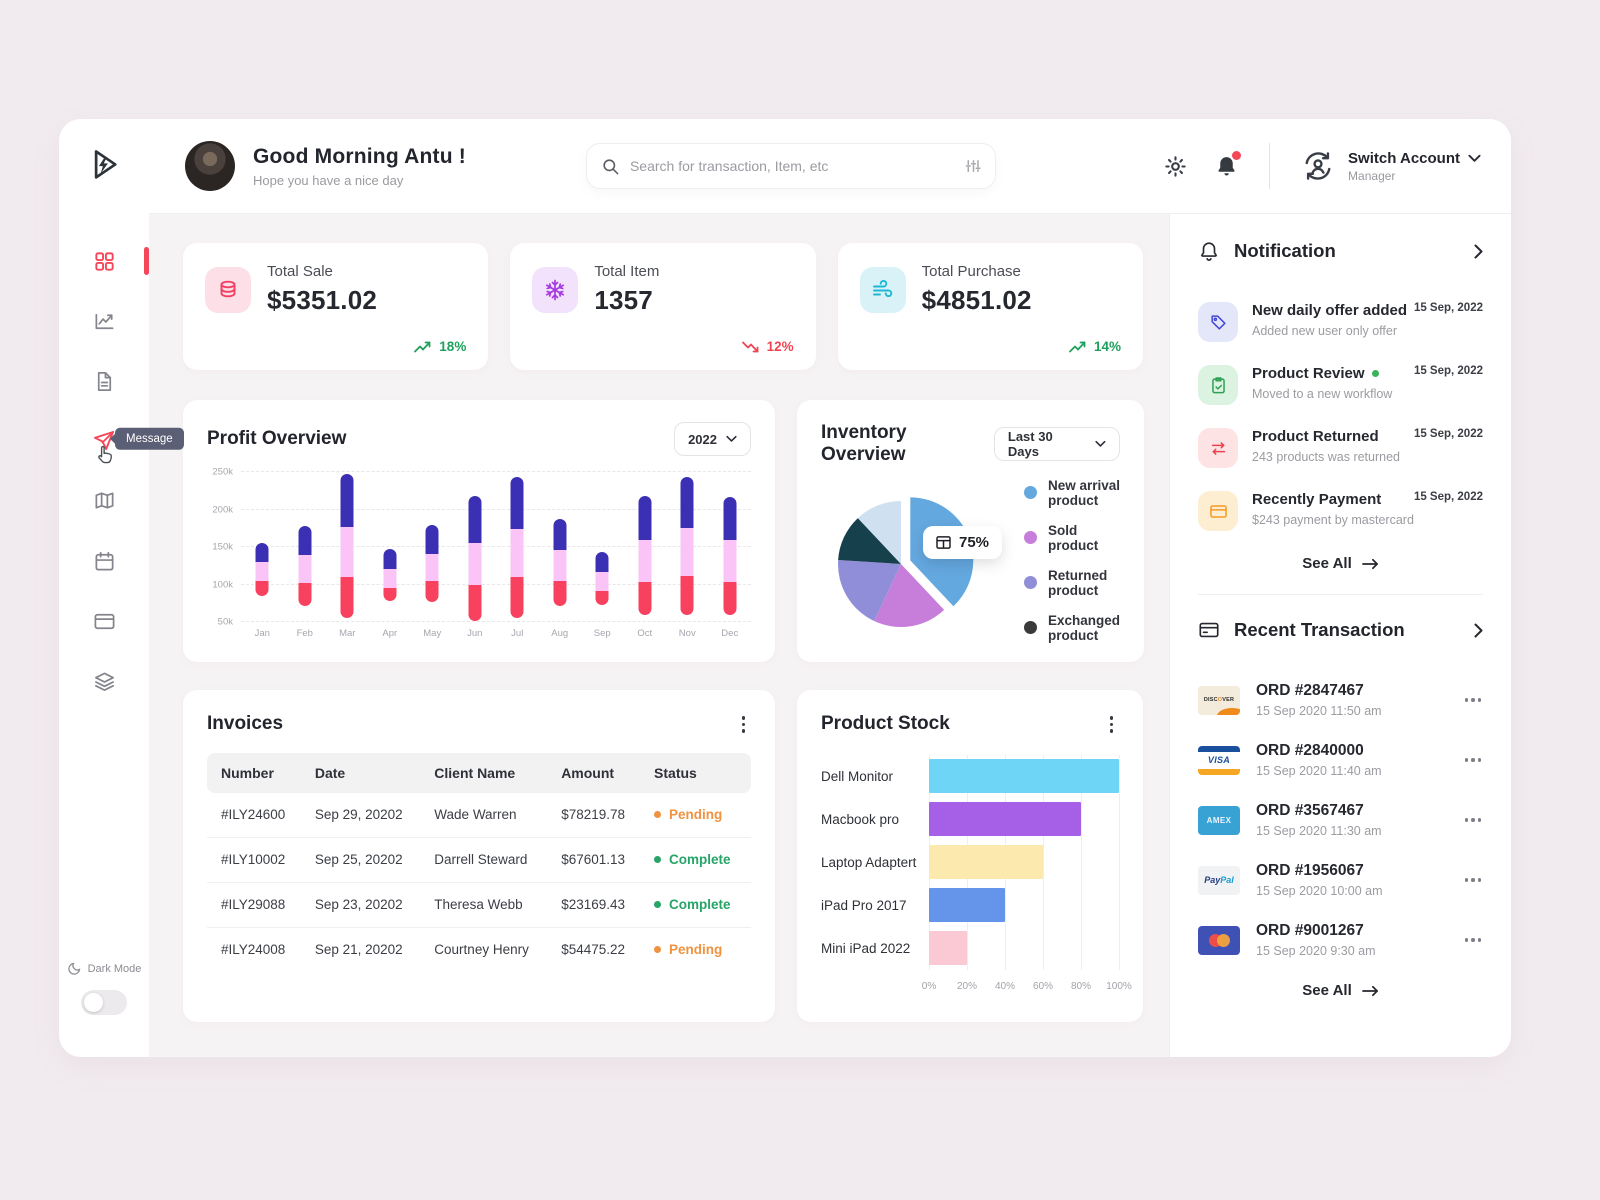  I want to click on profit-bar-mar, so click(347, 546).